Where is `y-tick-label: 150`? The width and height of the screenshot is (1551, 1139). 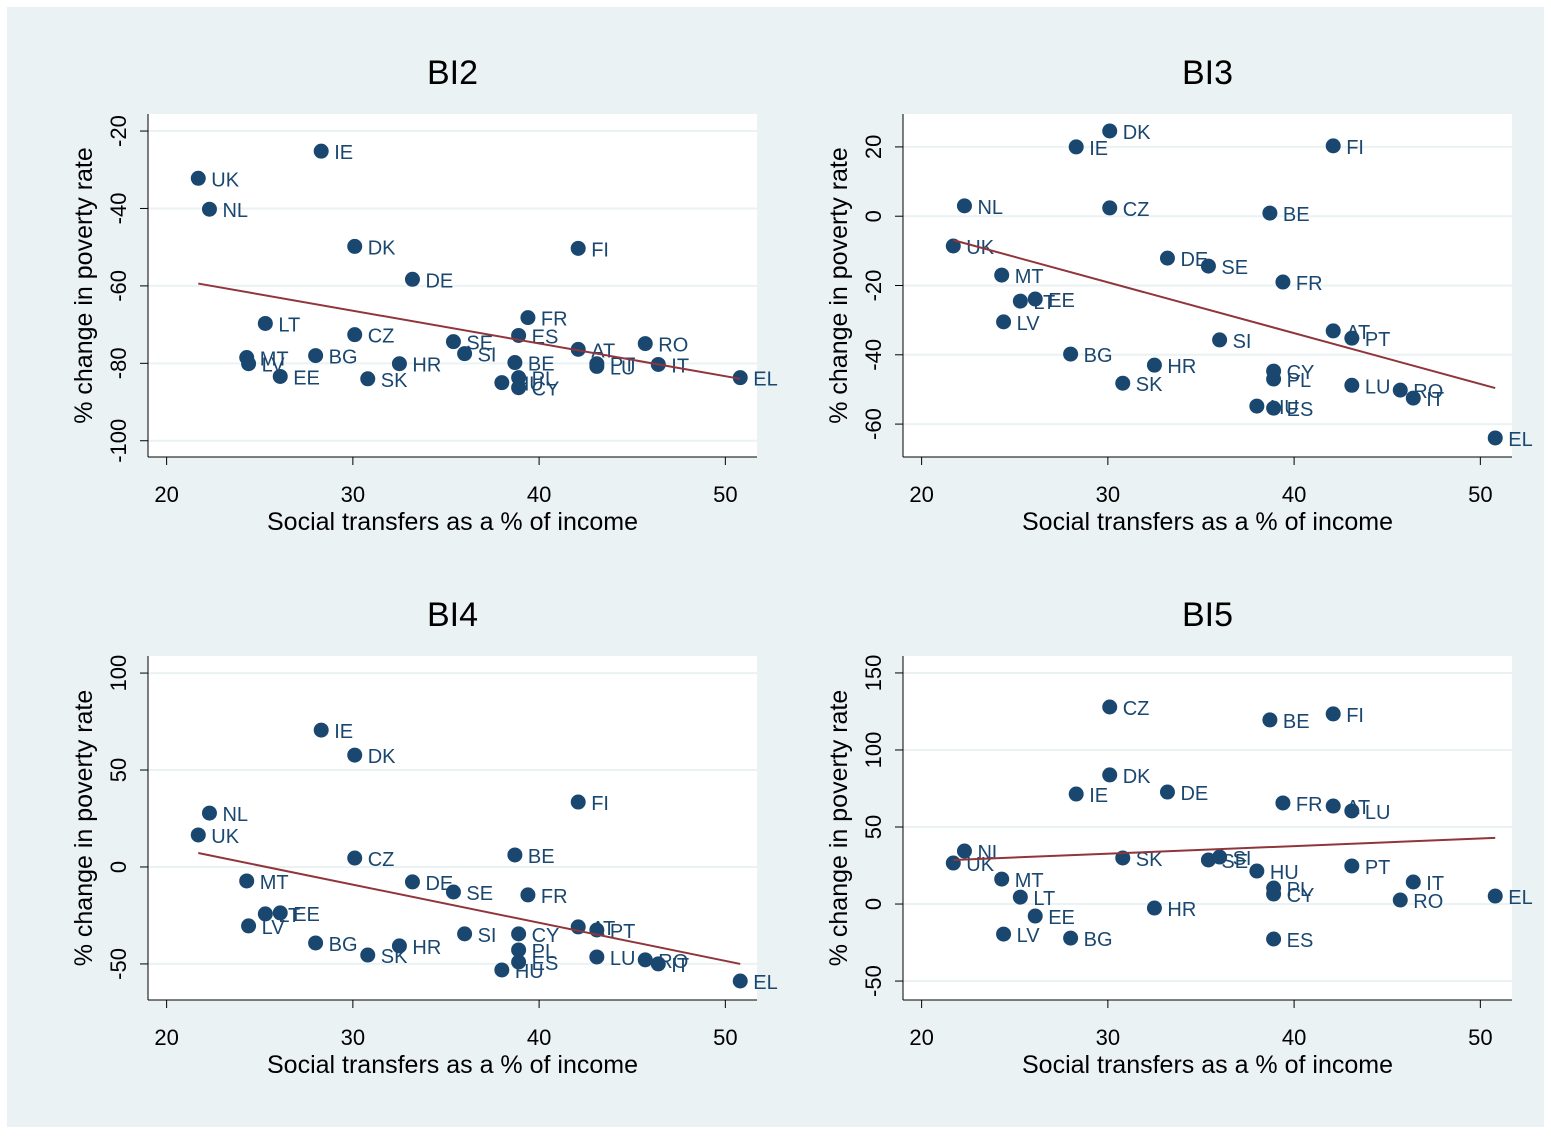
y-tick-label: 150 is located at coordinates (873, 673).